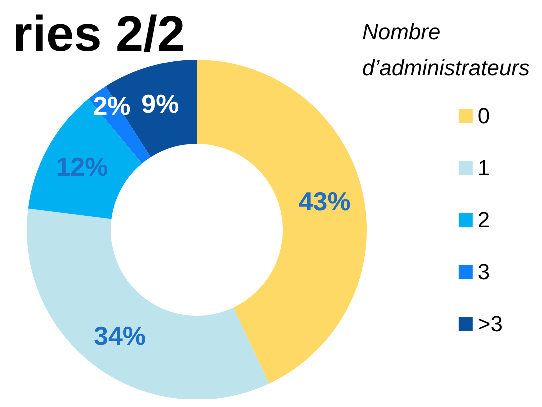 This screenshot has height=407, width=542. Describe the element at coordinates (82, 167) in the screenshot. I see `data-label: 12%` at that location.